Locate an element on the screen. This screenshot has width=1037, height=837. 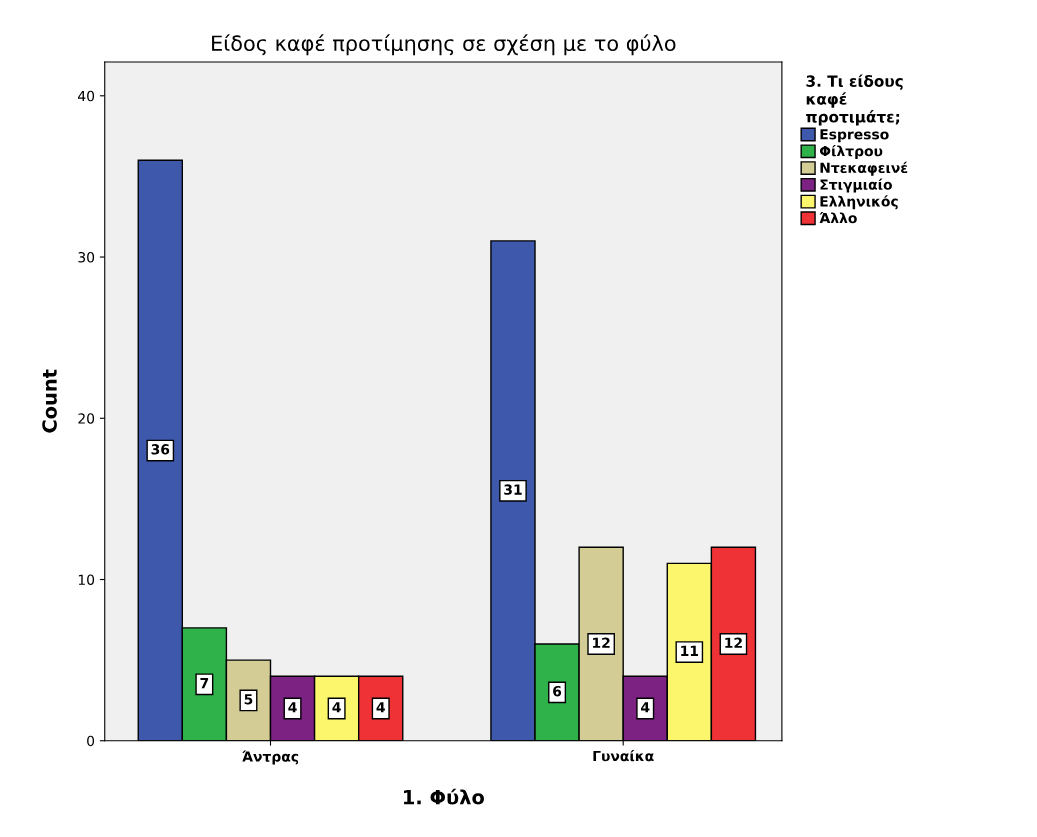
y-tick-label: 10 is located at coordinates (86, 579).